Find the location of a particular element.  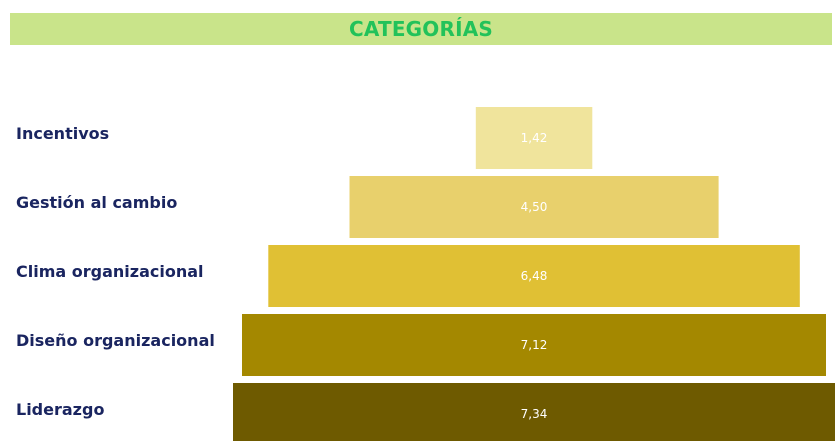

category-label: Liderazgo is located at coordinates (60, 409).